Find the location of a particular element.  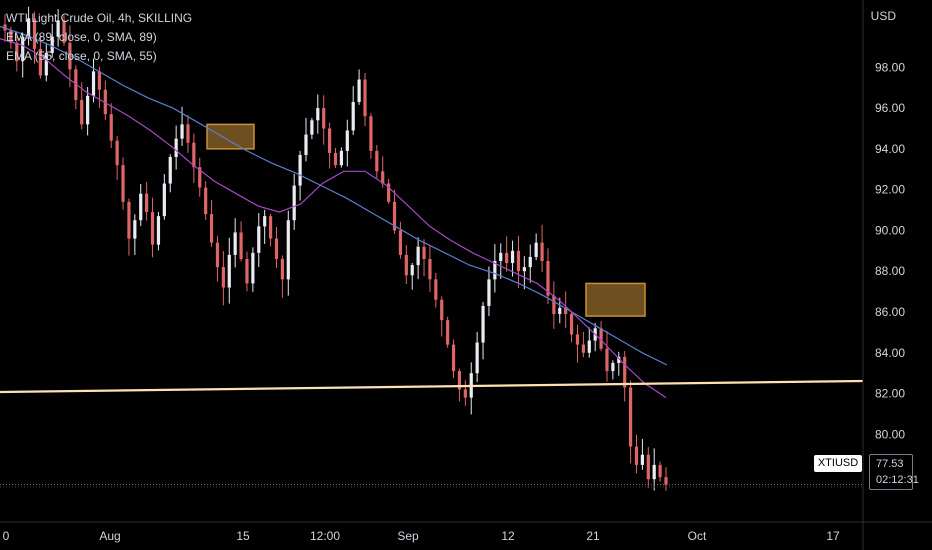

x-tick-label: Sep is located at coordinates (408, 536).